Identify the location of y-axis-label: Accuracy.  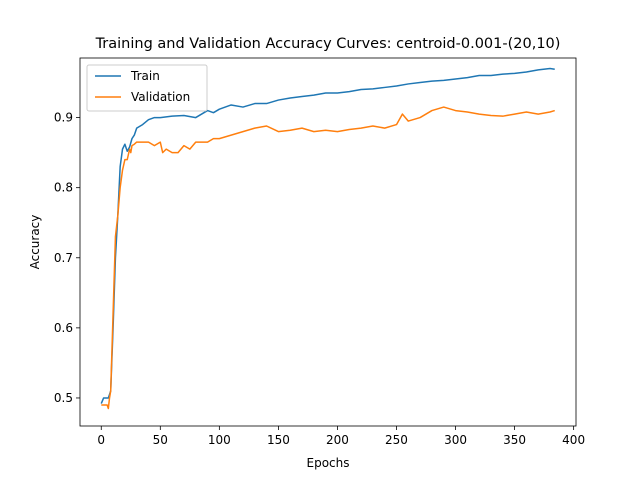
(35, 242).